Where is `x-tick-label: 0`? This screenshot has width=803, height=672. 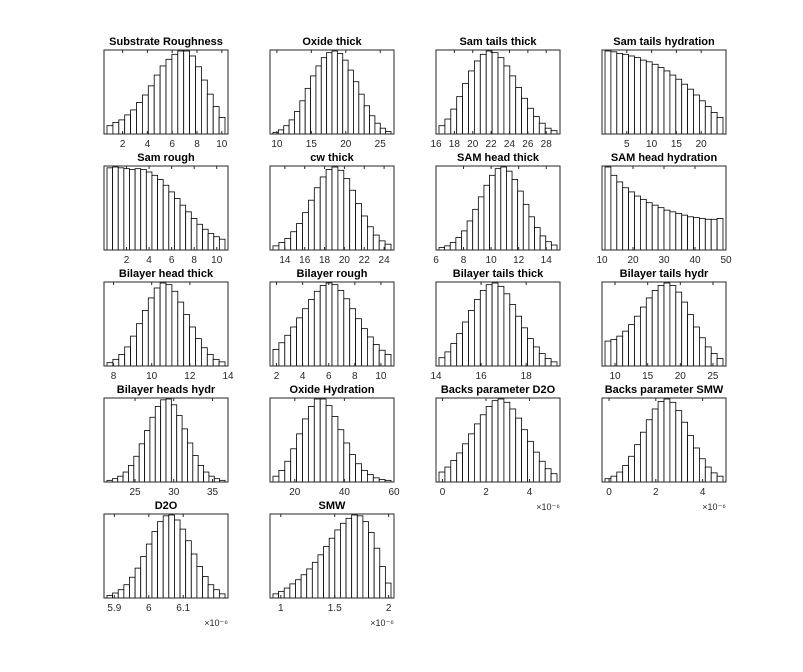 x-tick-label: 0 is located at coordinates (609, 492).